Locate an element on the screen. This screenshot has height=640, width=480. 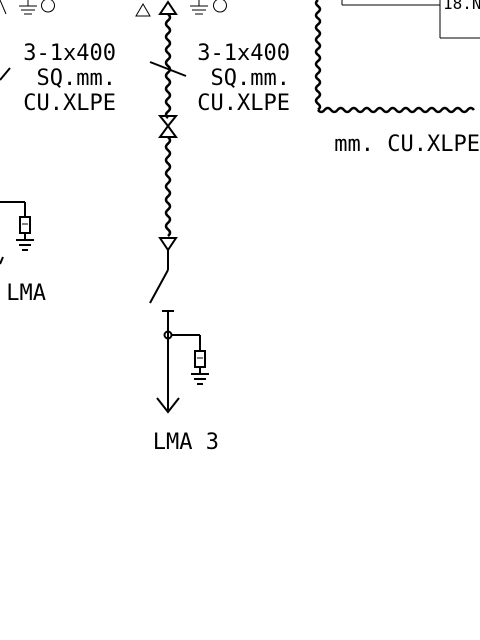
panel-wavy-bottom is located at coordinates (396, 110).